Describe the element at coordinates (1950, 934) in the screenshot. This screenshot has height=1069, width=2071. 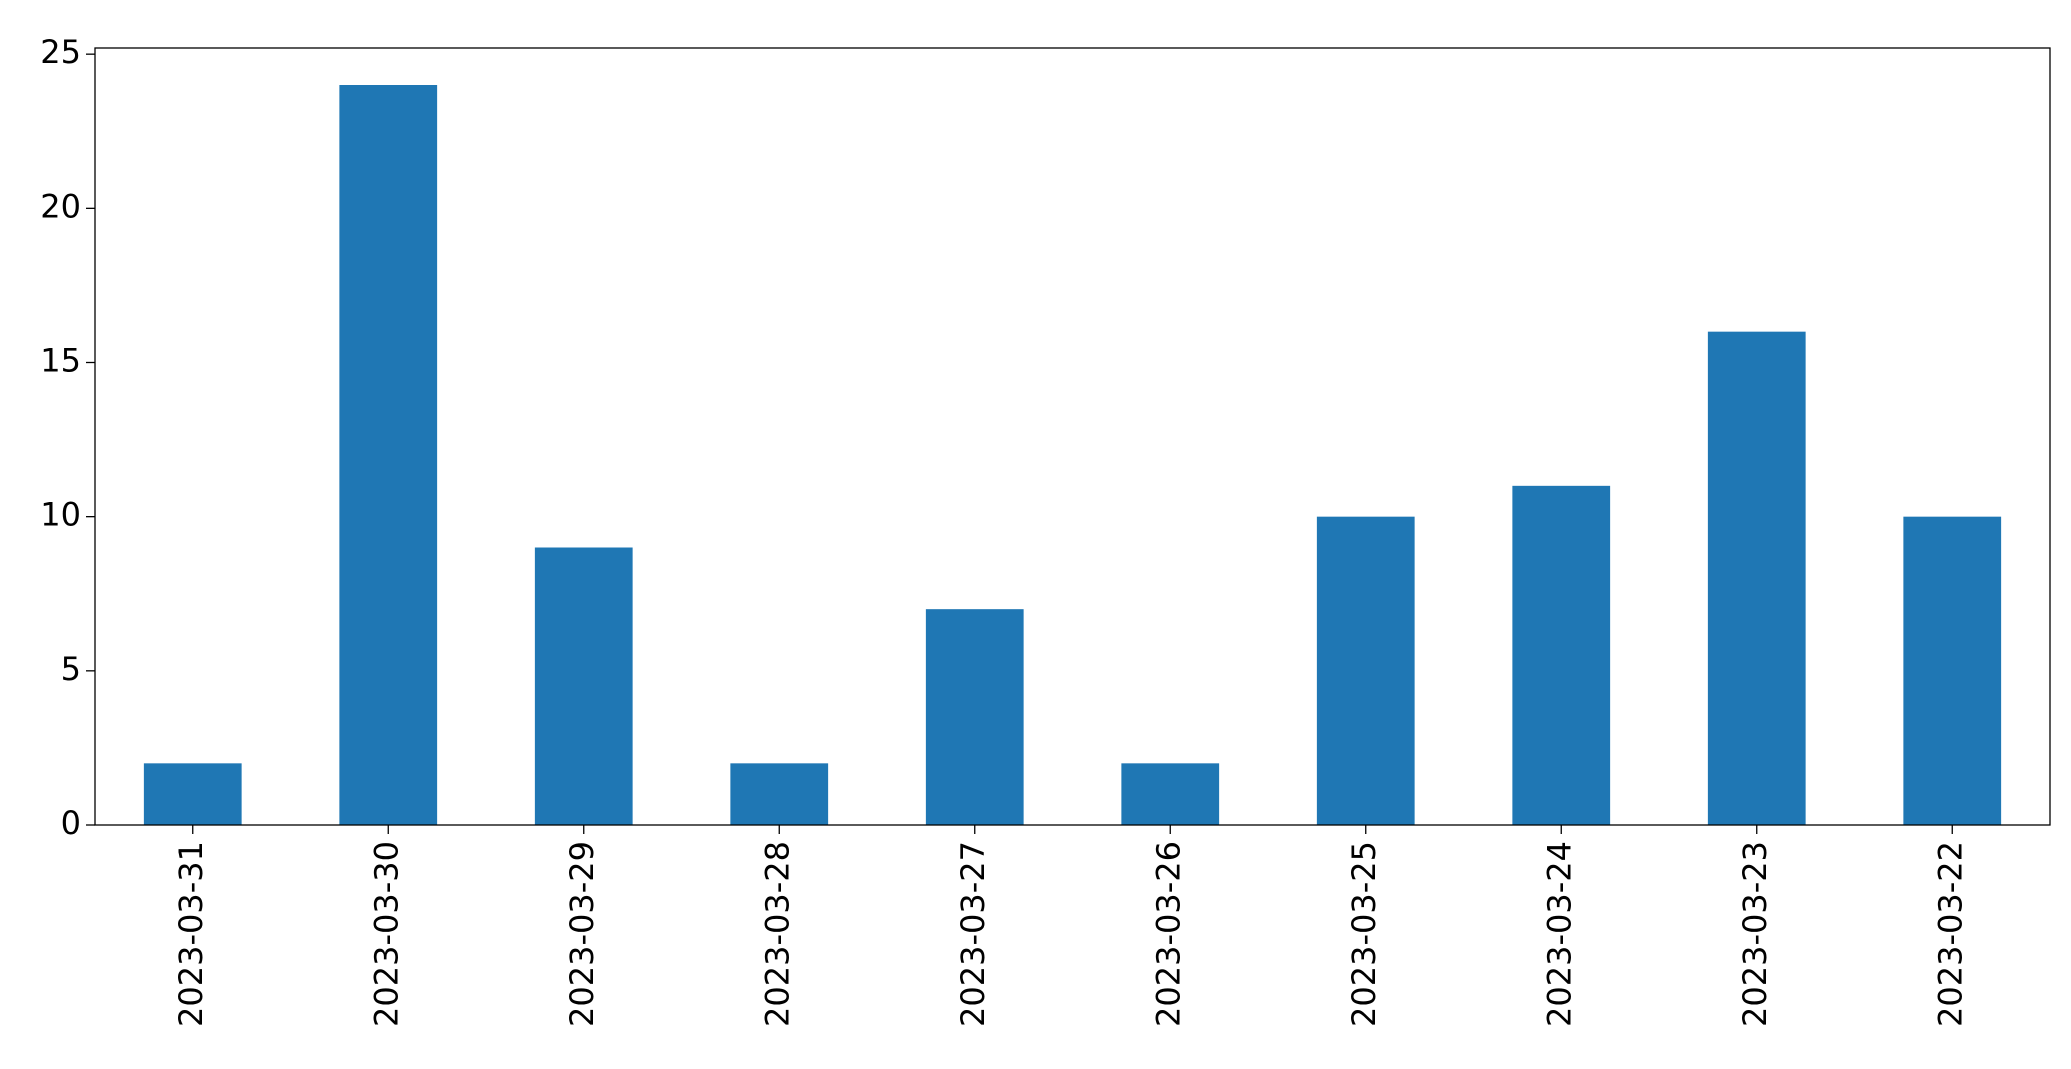
I see `x-tick-label: 2023-03-22` at that location.